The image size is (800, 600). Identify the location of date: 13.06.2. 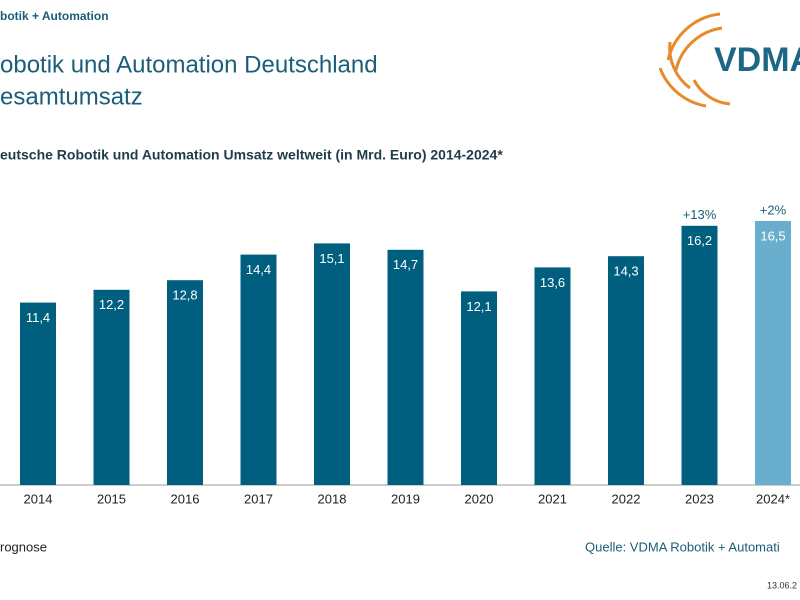
(782, 585).